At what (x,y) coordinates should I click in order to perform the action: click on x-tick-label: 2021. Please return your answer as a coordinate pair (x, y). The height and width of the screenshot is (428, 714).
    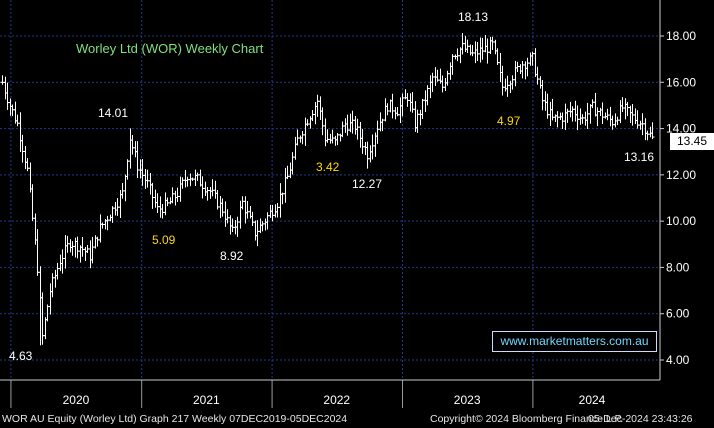
    Looking at the image, I should click on (206, 400).